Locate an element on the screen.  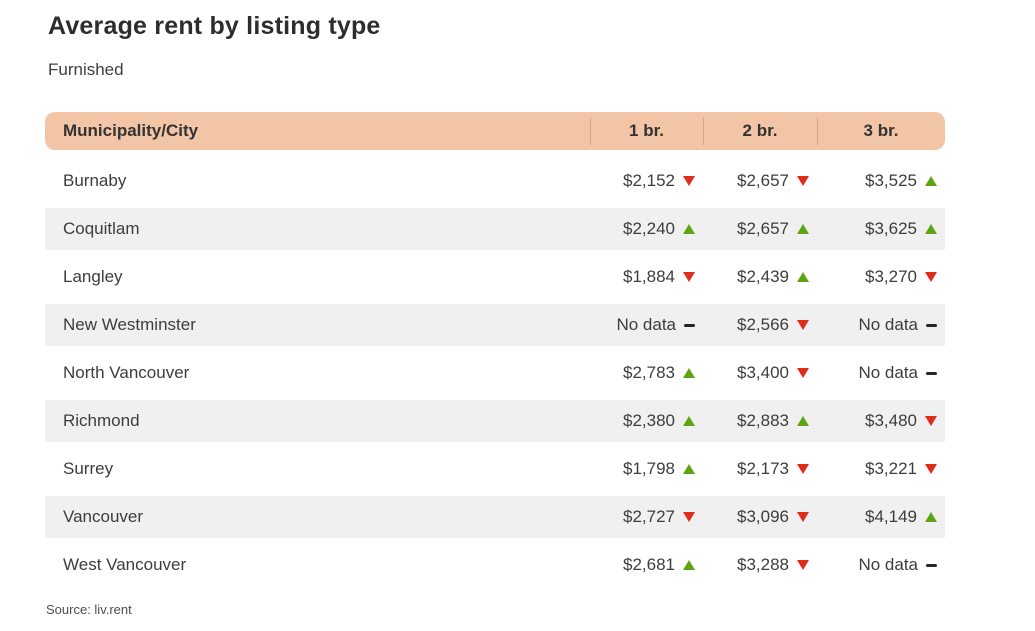
rent-value: $3,400 is located at coordinates (763, 372).